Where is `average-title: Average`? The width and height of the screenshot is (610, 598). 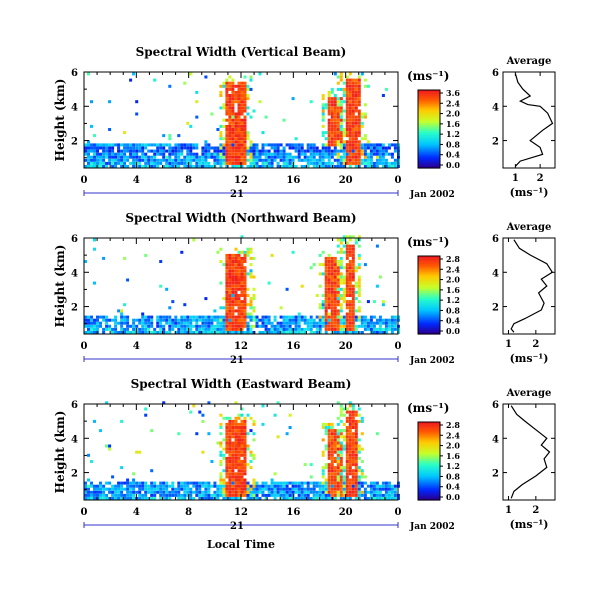
average-title: Average is located at coordinates (529, 61).